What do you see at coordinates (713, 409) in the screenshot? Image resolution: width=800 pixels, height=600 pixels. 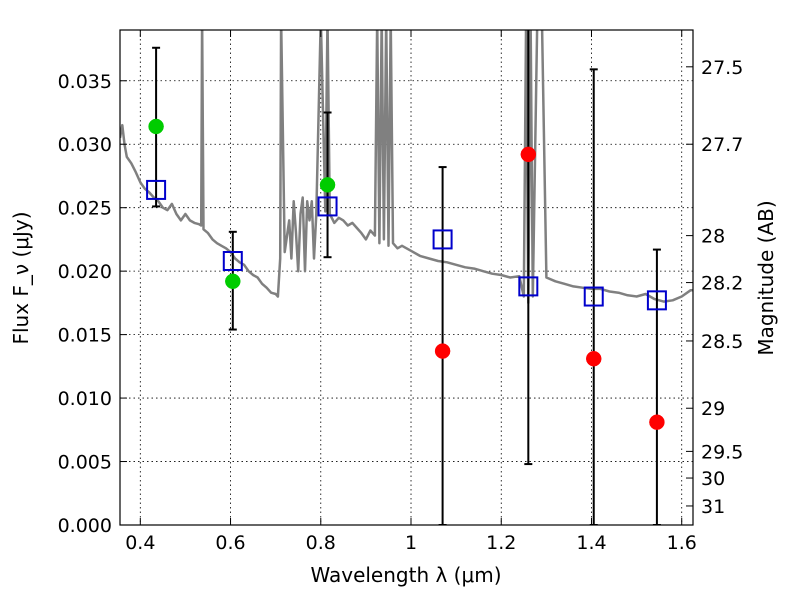 I see `y2-tick-label: 29` at bounding box center [713, 409].